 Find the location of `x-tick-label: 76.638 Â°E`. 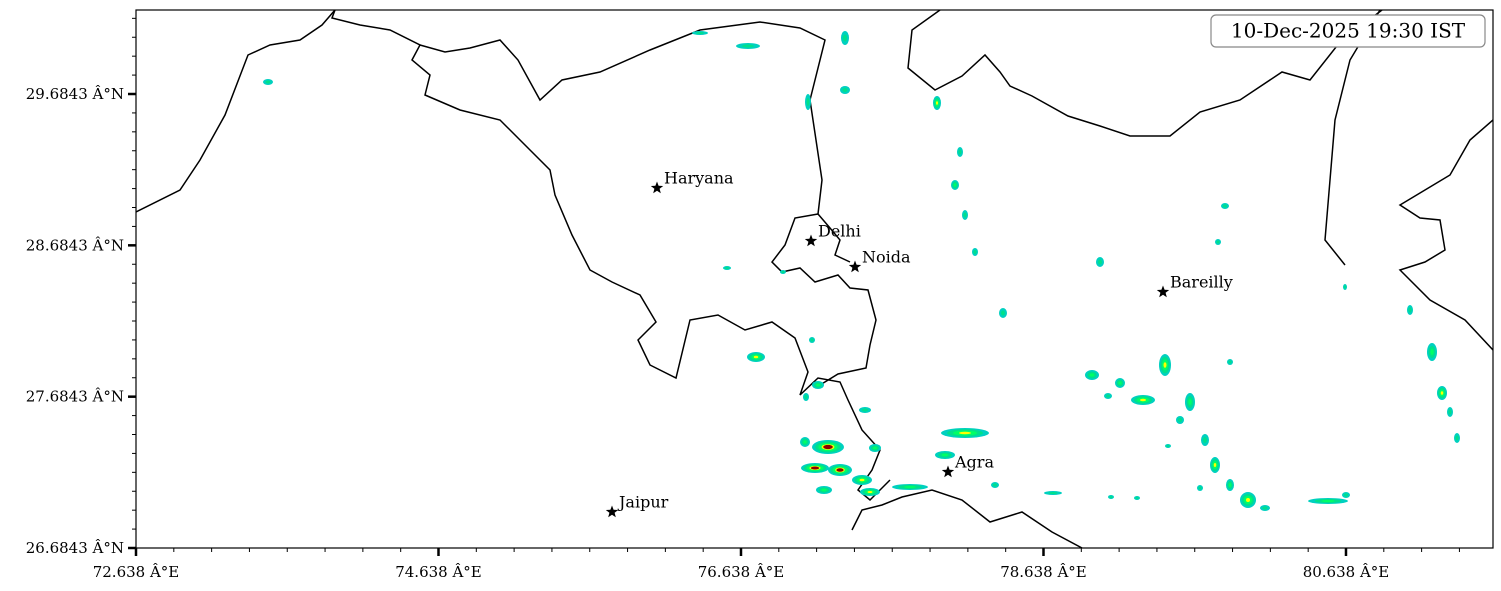

x-tick-label: 76.638 Â°E is located at coordinates (741, 572).